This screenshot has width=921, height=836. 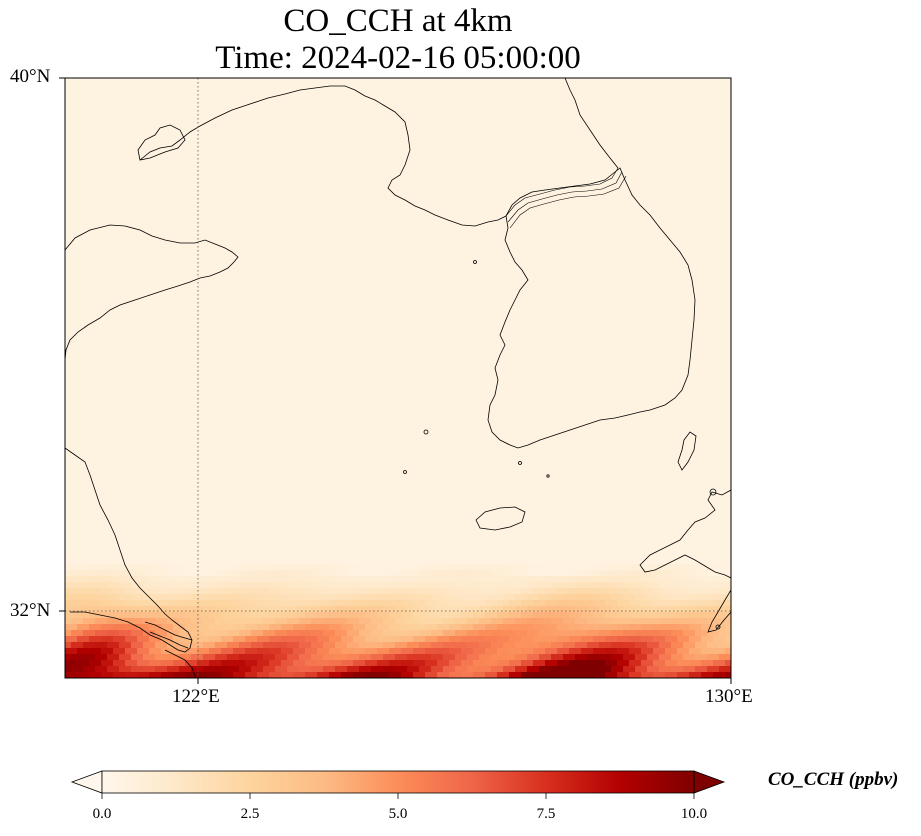 I want to click on coastline-bohai-inner, so click(x=161, y=142).